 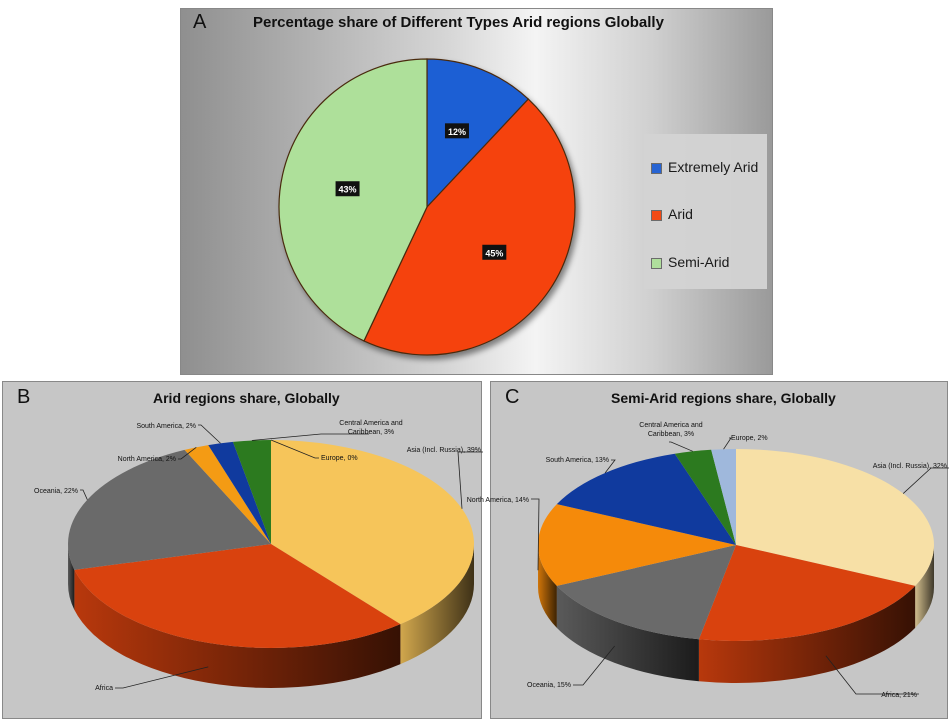 I want to click on svg-text: 45%, so click(x=494, y=253).